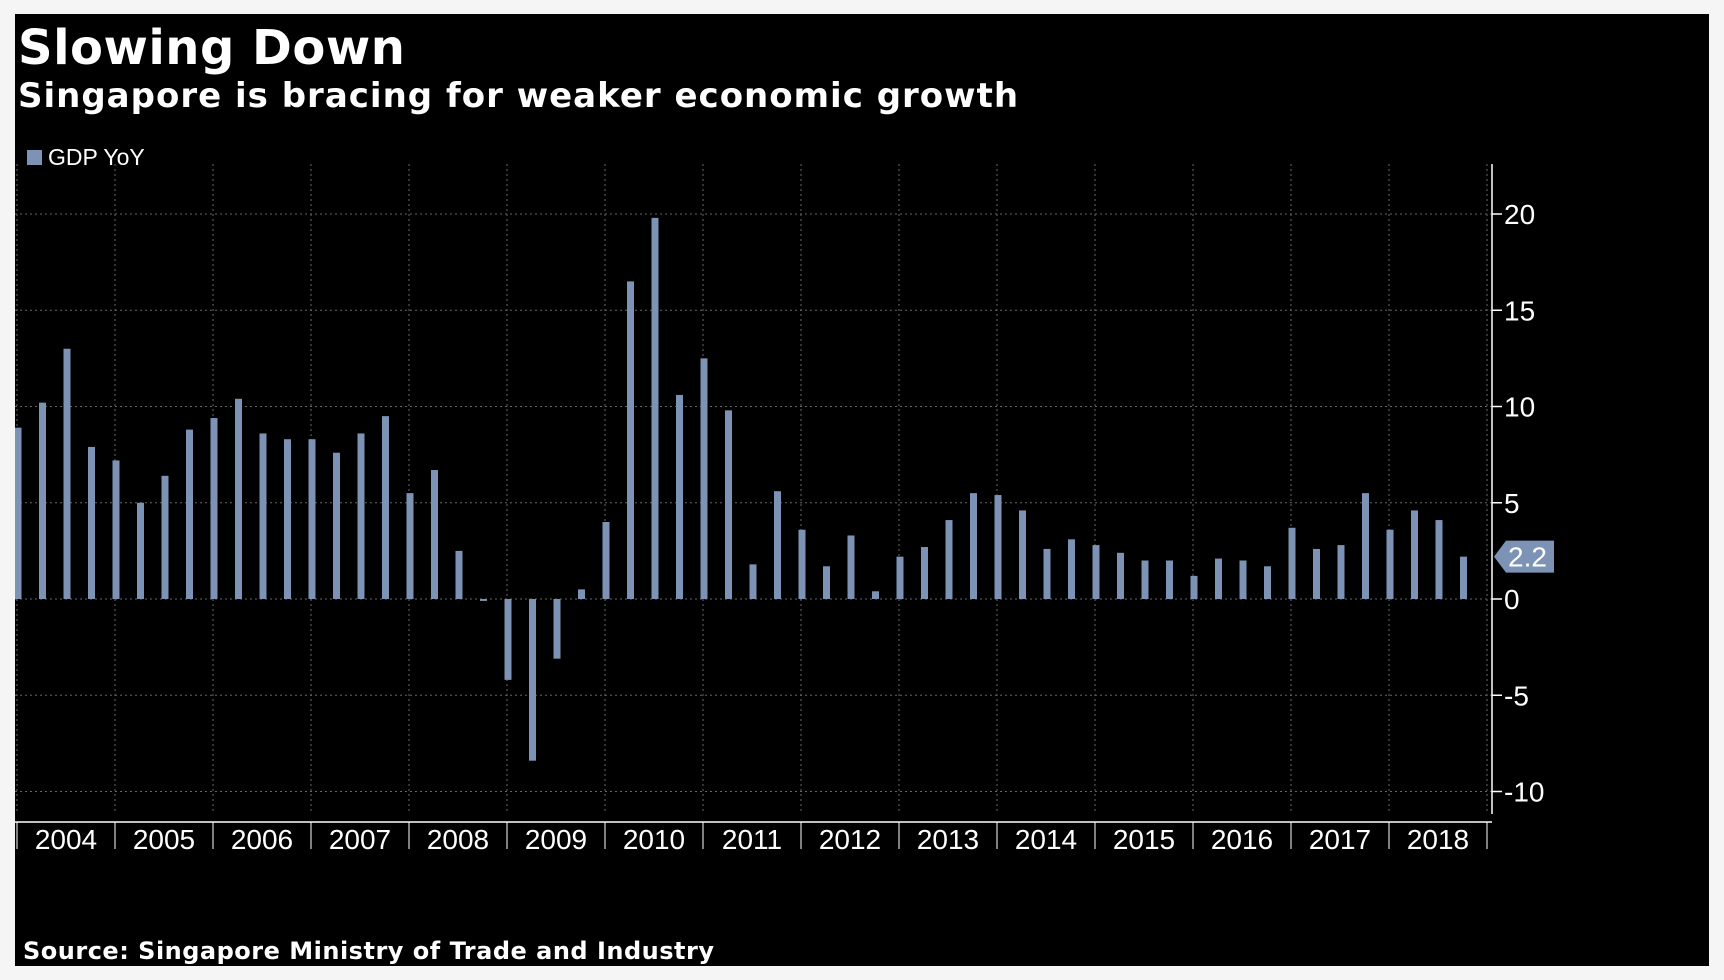 This screenshot has width=1724, height=980. What do you see at coordinates (458, 839) in the screenshot?
I see `x-tick-label: 2008` at bounding box center [458, 839].